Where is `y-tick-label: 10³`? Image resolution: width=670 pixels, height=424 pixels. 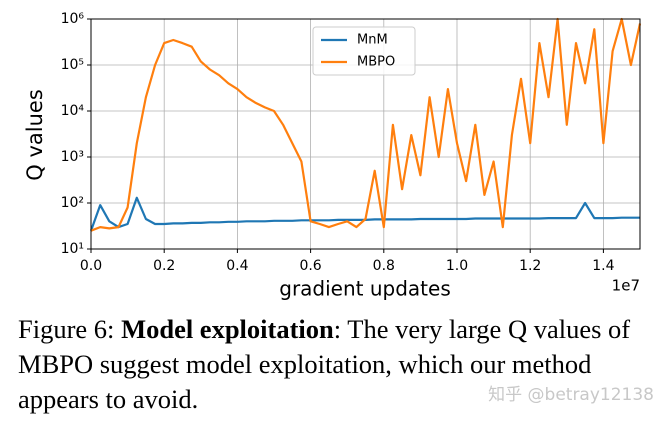
y-tick-label: 10³ is located at coordinates (72, 157).